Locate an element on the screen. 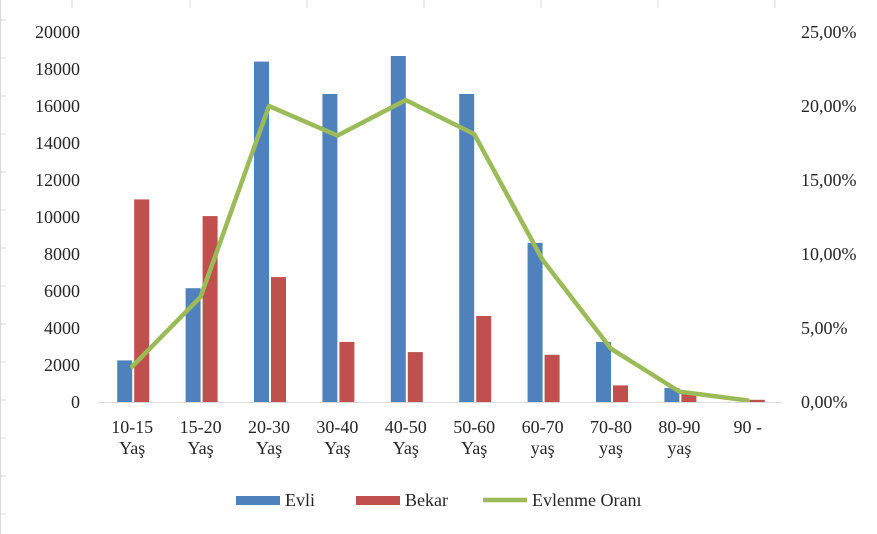 The width and height of the screenshot is (877, 534). y-right-tick-label: 25,00% is located at coordinates (829, 32).